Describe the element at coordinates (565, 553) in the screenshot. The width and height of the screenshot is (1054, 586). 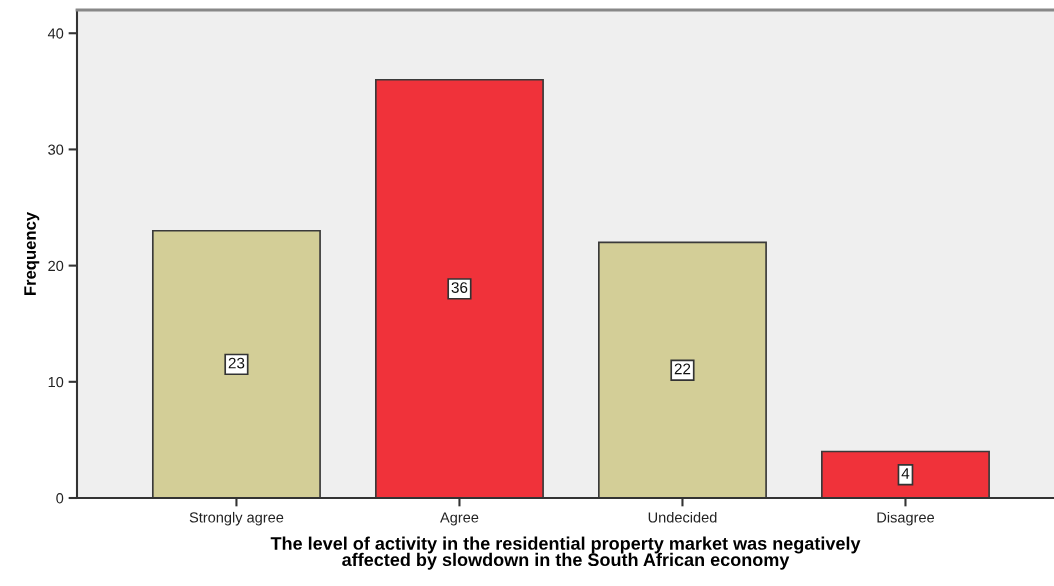
I see `x-axis-title: The level of activity in the residential property market was negatively affected by slowdown in the South African economy` at that location.